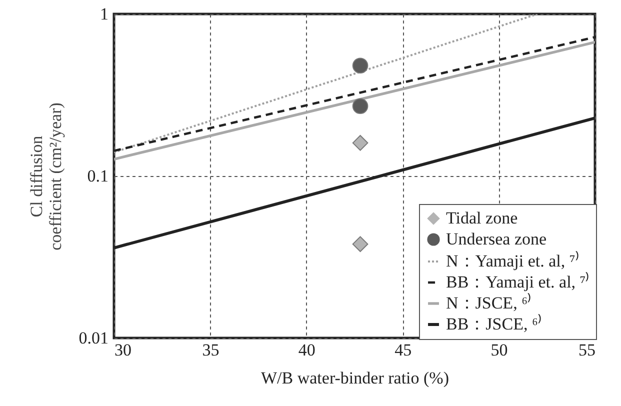 The width and height of the screenshot is (621, 406). What do you see at coordinates (494, 324) in the screenshot?
I see `legend-label: BB：JSCE, ⁶⁾` at bounding box center [494, 324].